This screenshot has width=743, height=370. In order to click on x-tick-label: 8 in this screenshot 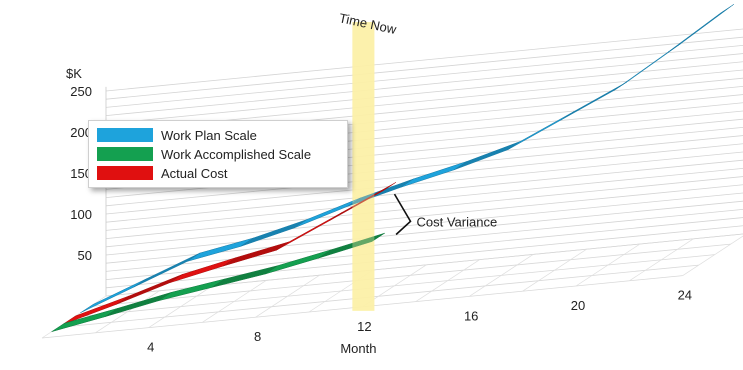, I will do `click(257, 336)`.